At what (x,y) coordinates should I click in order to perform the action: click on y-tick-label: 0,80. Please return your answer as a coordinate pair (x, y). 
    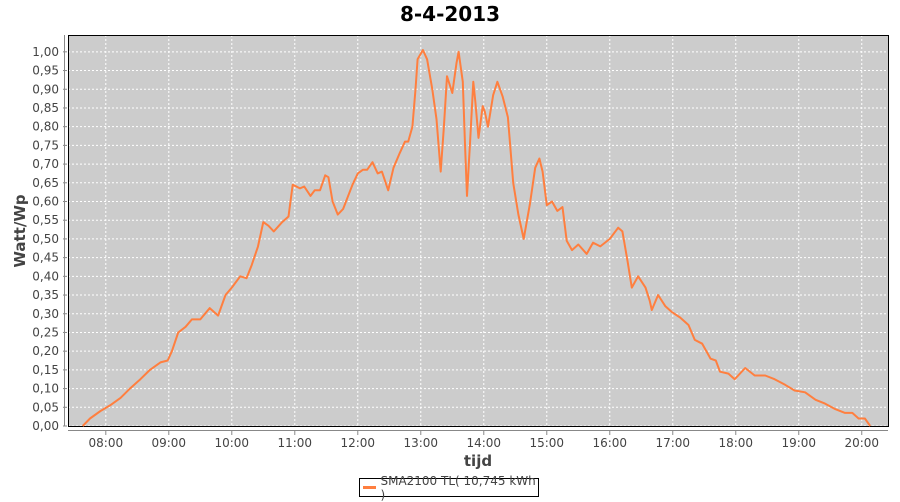
    Looking at the image, I should click on (45, 127).